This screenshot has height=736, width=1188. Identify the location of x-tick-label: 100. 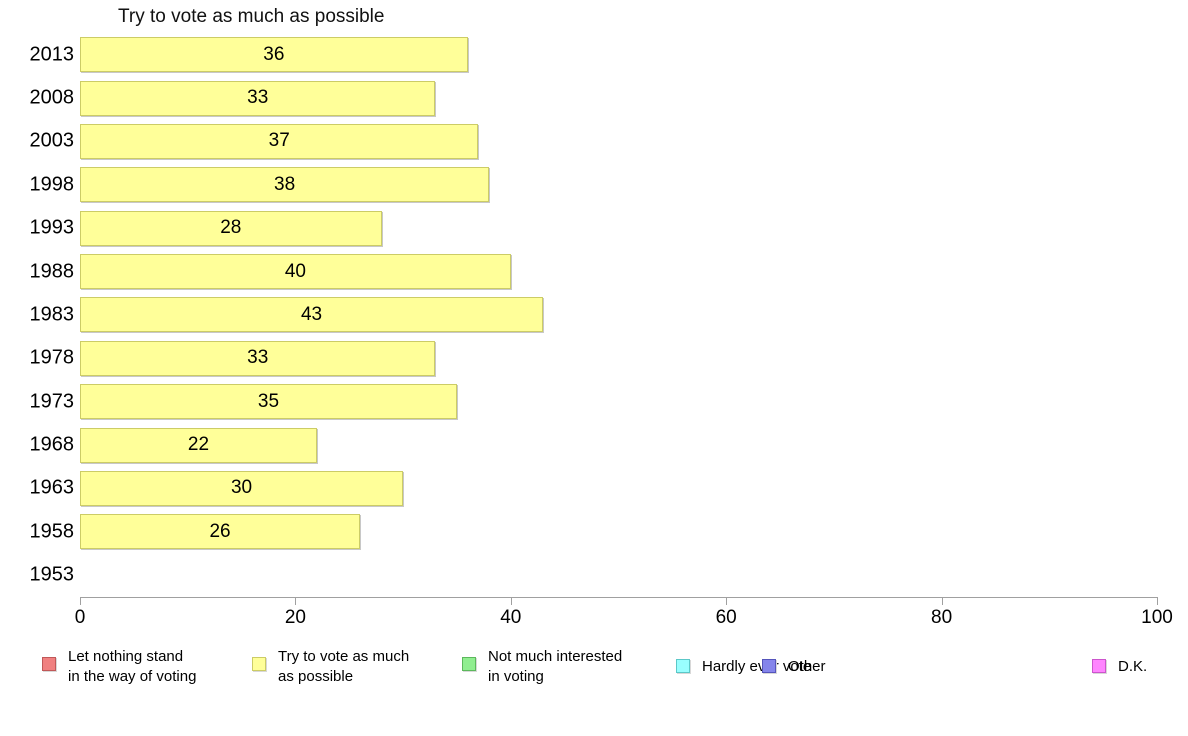
(1157, 617).